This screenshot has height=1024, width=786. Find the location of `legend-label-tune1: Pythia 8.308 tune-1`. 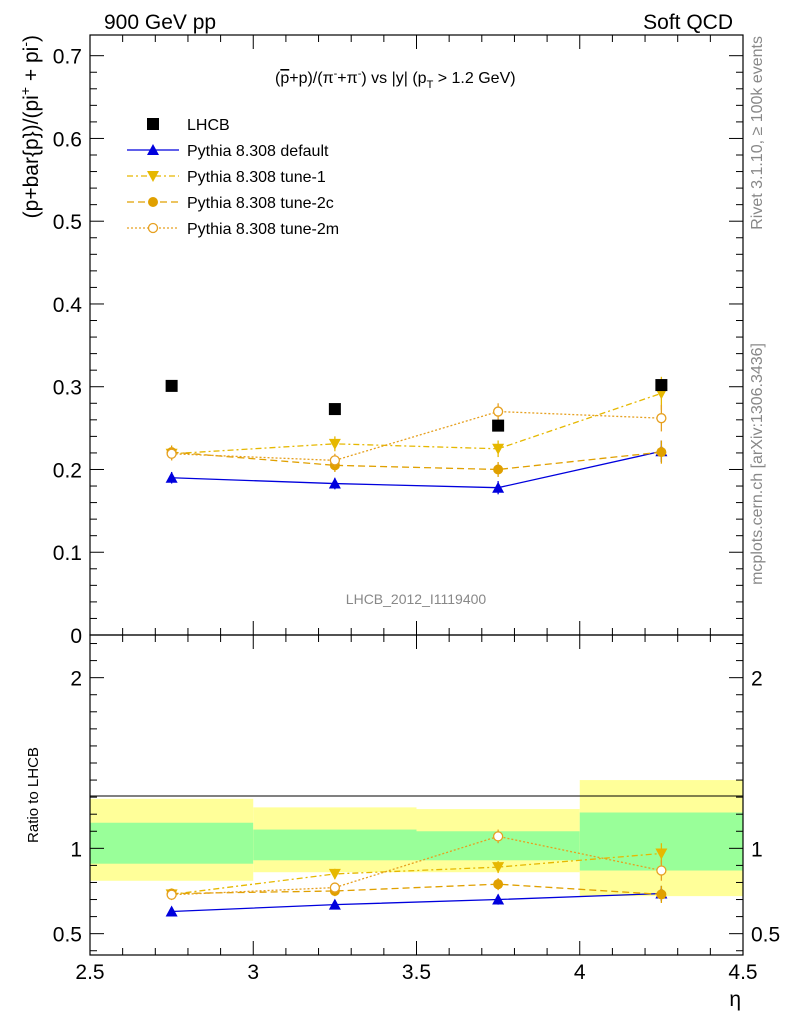

legend-label-tune1: Pythia 8.308 tune-1 is located at coordinates (256, 177).